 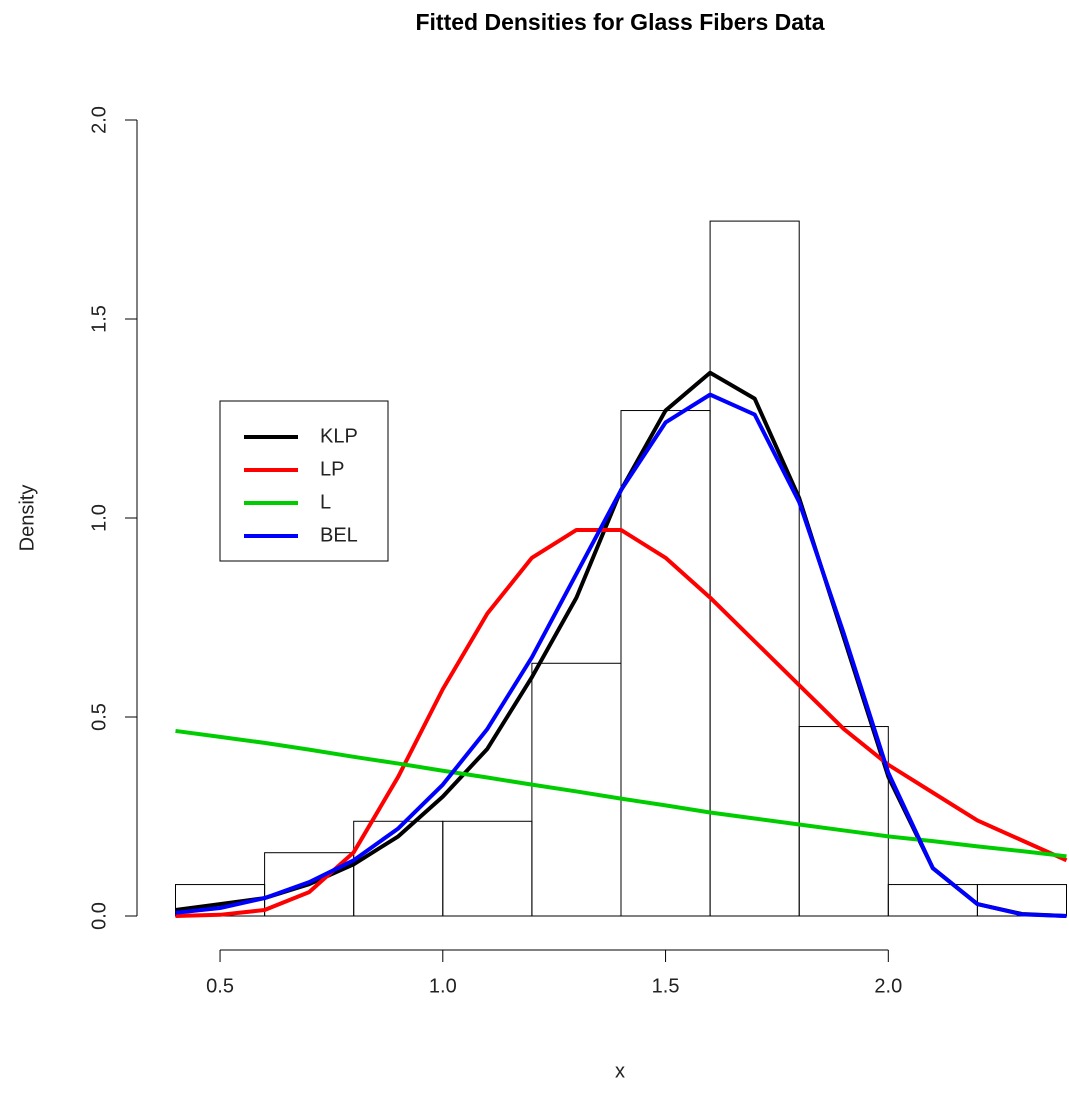 What do you see at coordinates (339, 535) in the screenshot?
I see `legend-label: BEL` at bounding box center [339, 535].